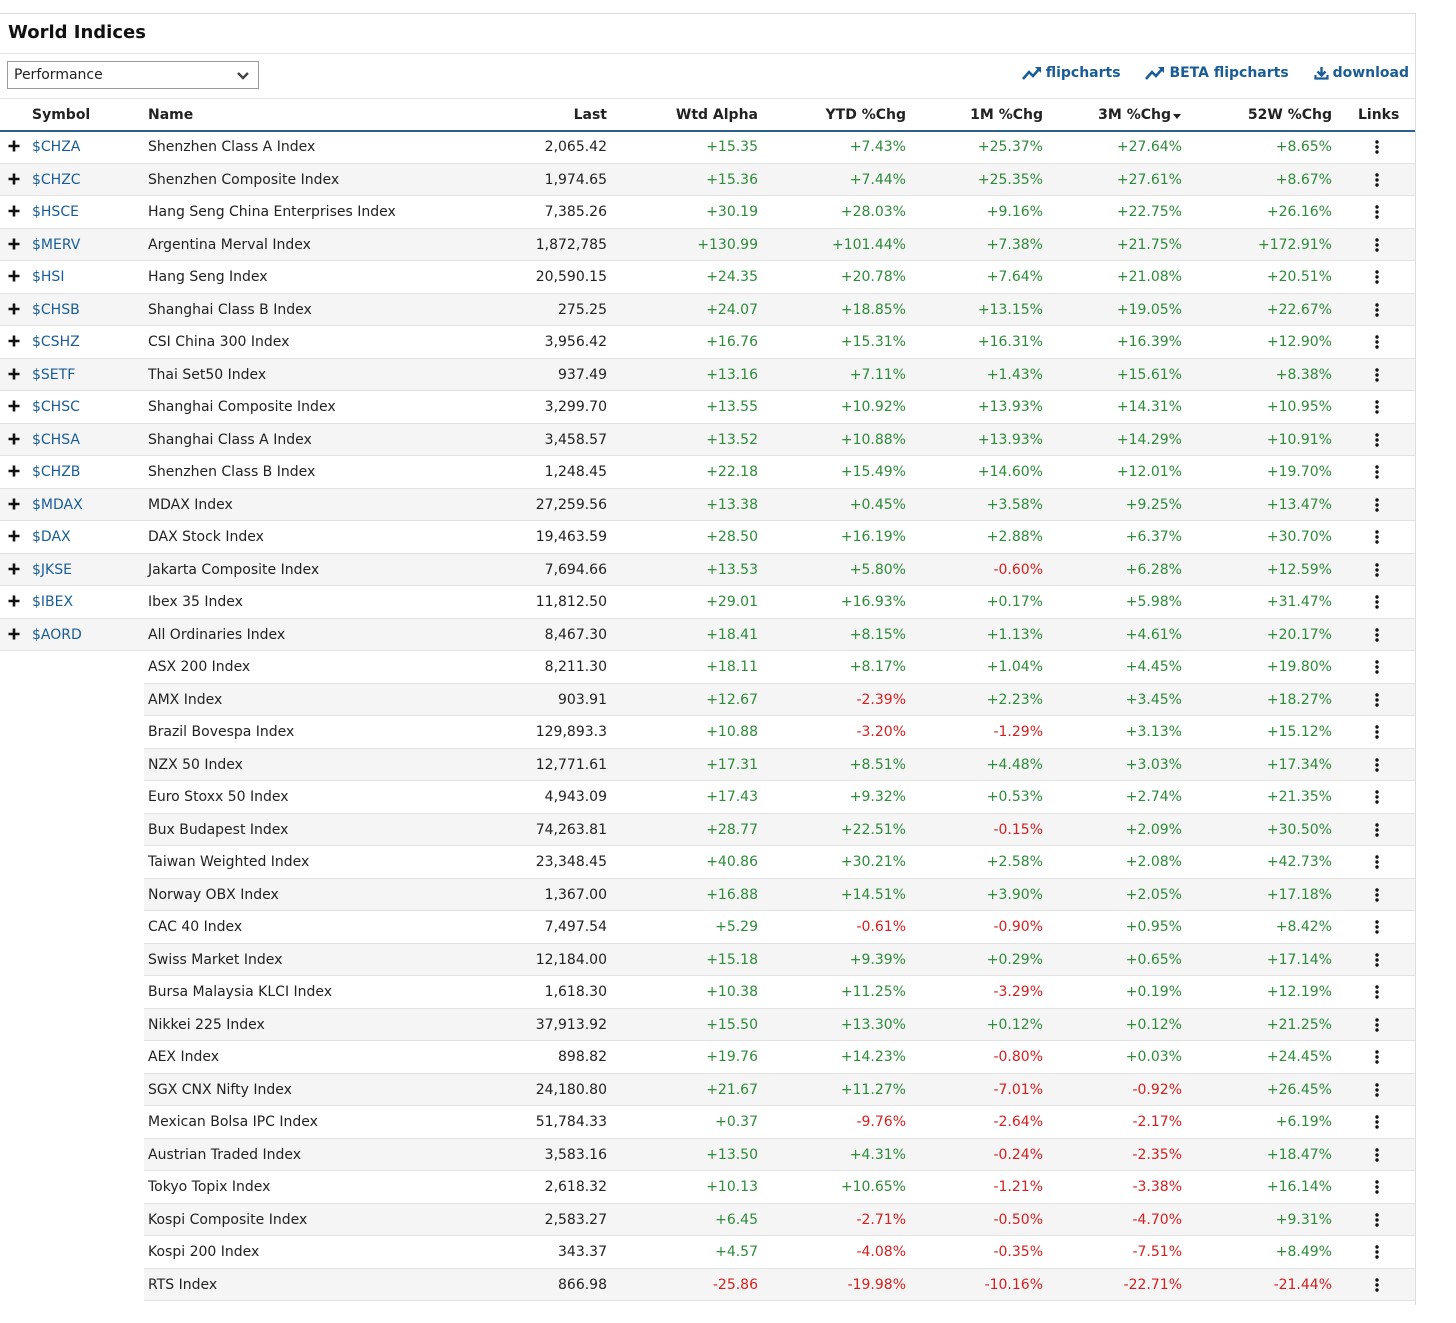 The image size is (1456, 1323). Describe the element at coordinates (51, 537) in the screenshot. I see `symbol-link: $DAX` at that location.